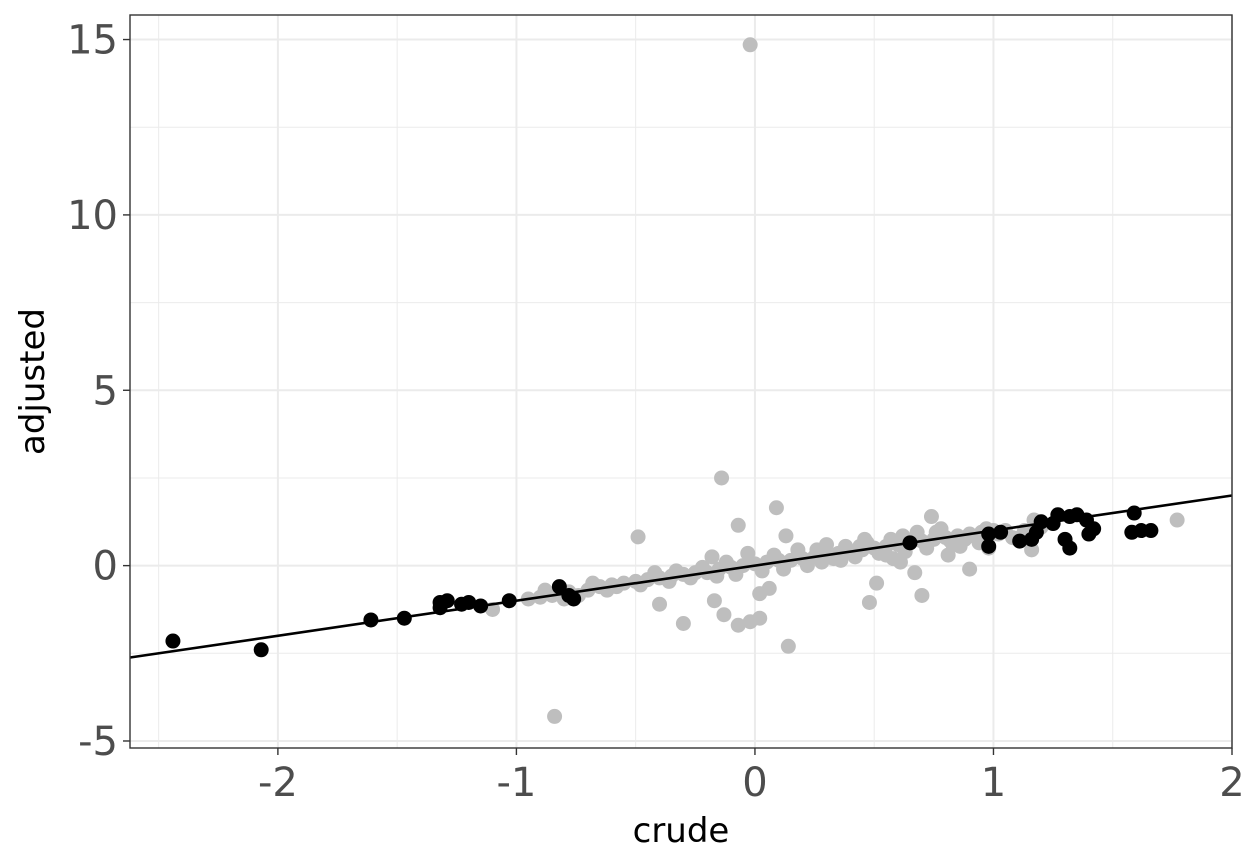 This screenshot has width=1248, height=865. I want to click on y-tick-label: 15, so click(92, 41).